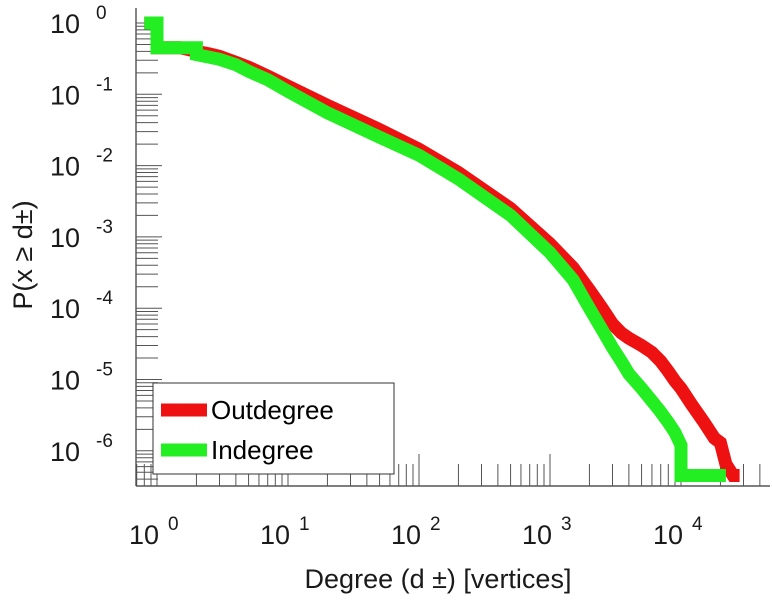 The width and height of the screenshot is (772, 600). I want to click on y-tick-label: 10 -6, so click(81, 449).